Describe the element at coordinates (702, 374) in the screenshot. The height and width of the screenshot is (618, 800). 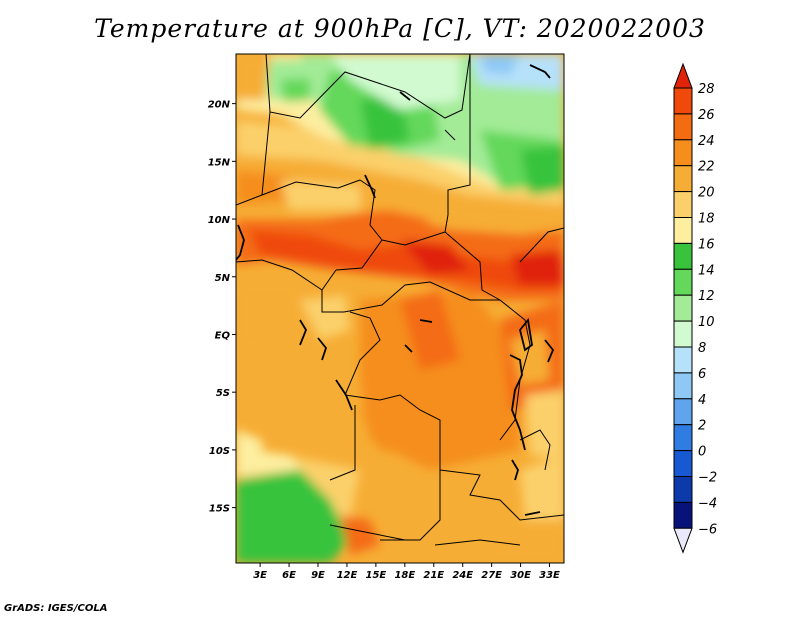
I see `colorbar-label: 6` at that location.